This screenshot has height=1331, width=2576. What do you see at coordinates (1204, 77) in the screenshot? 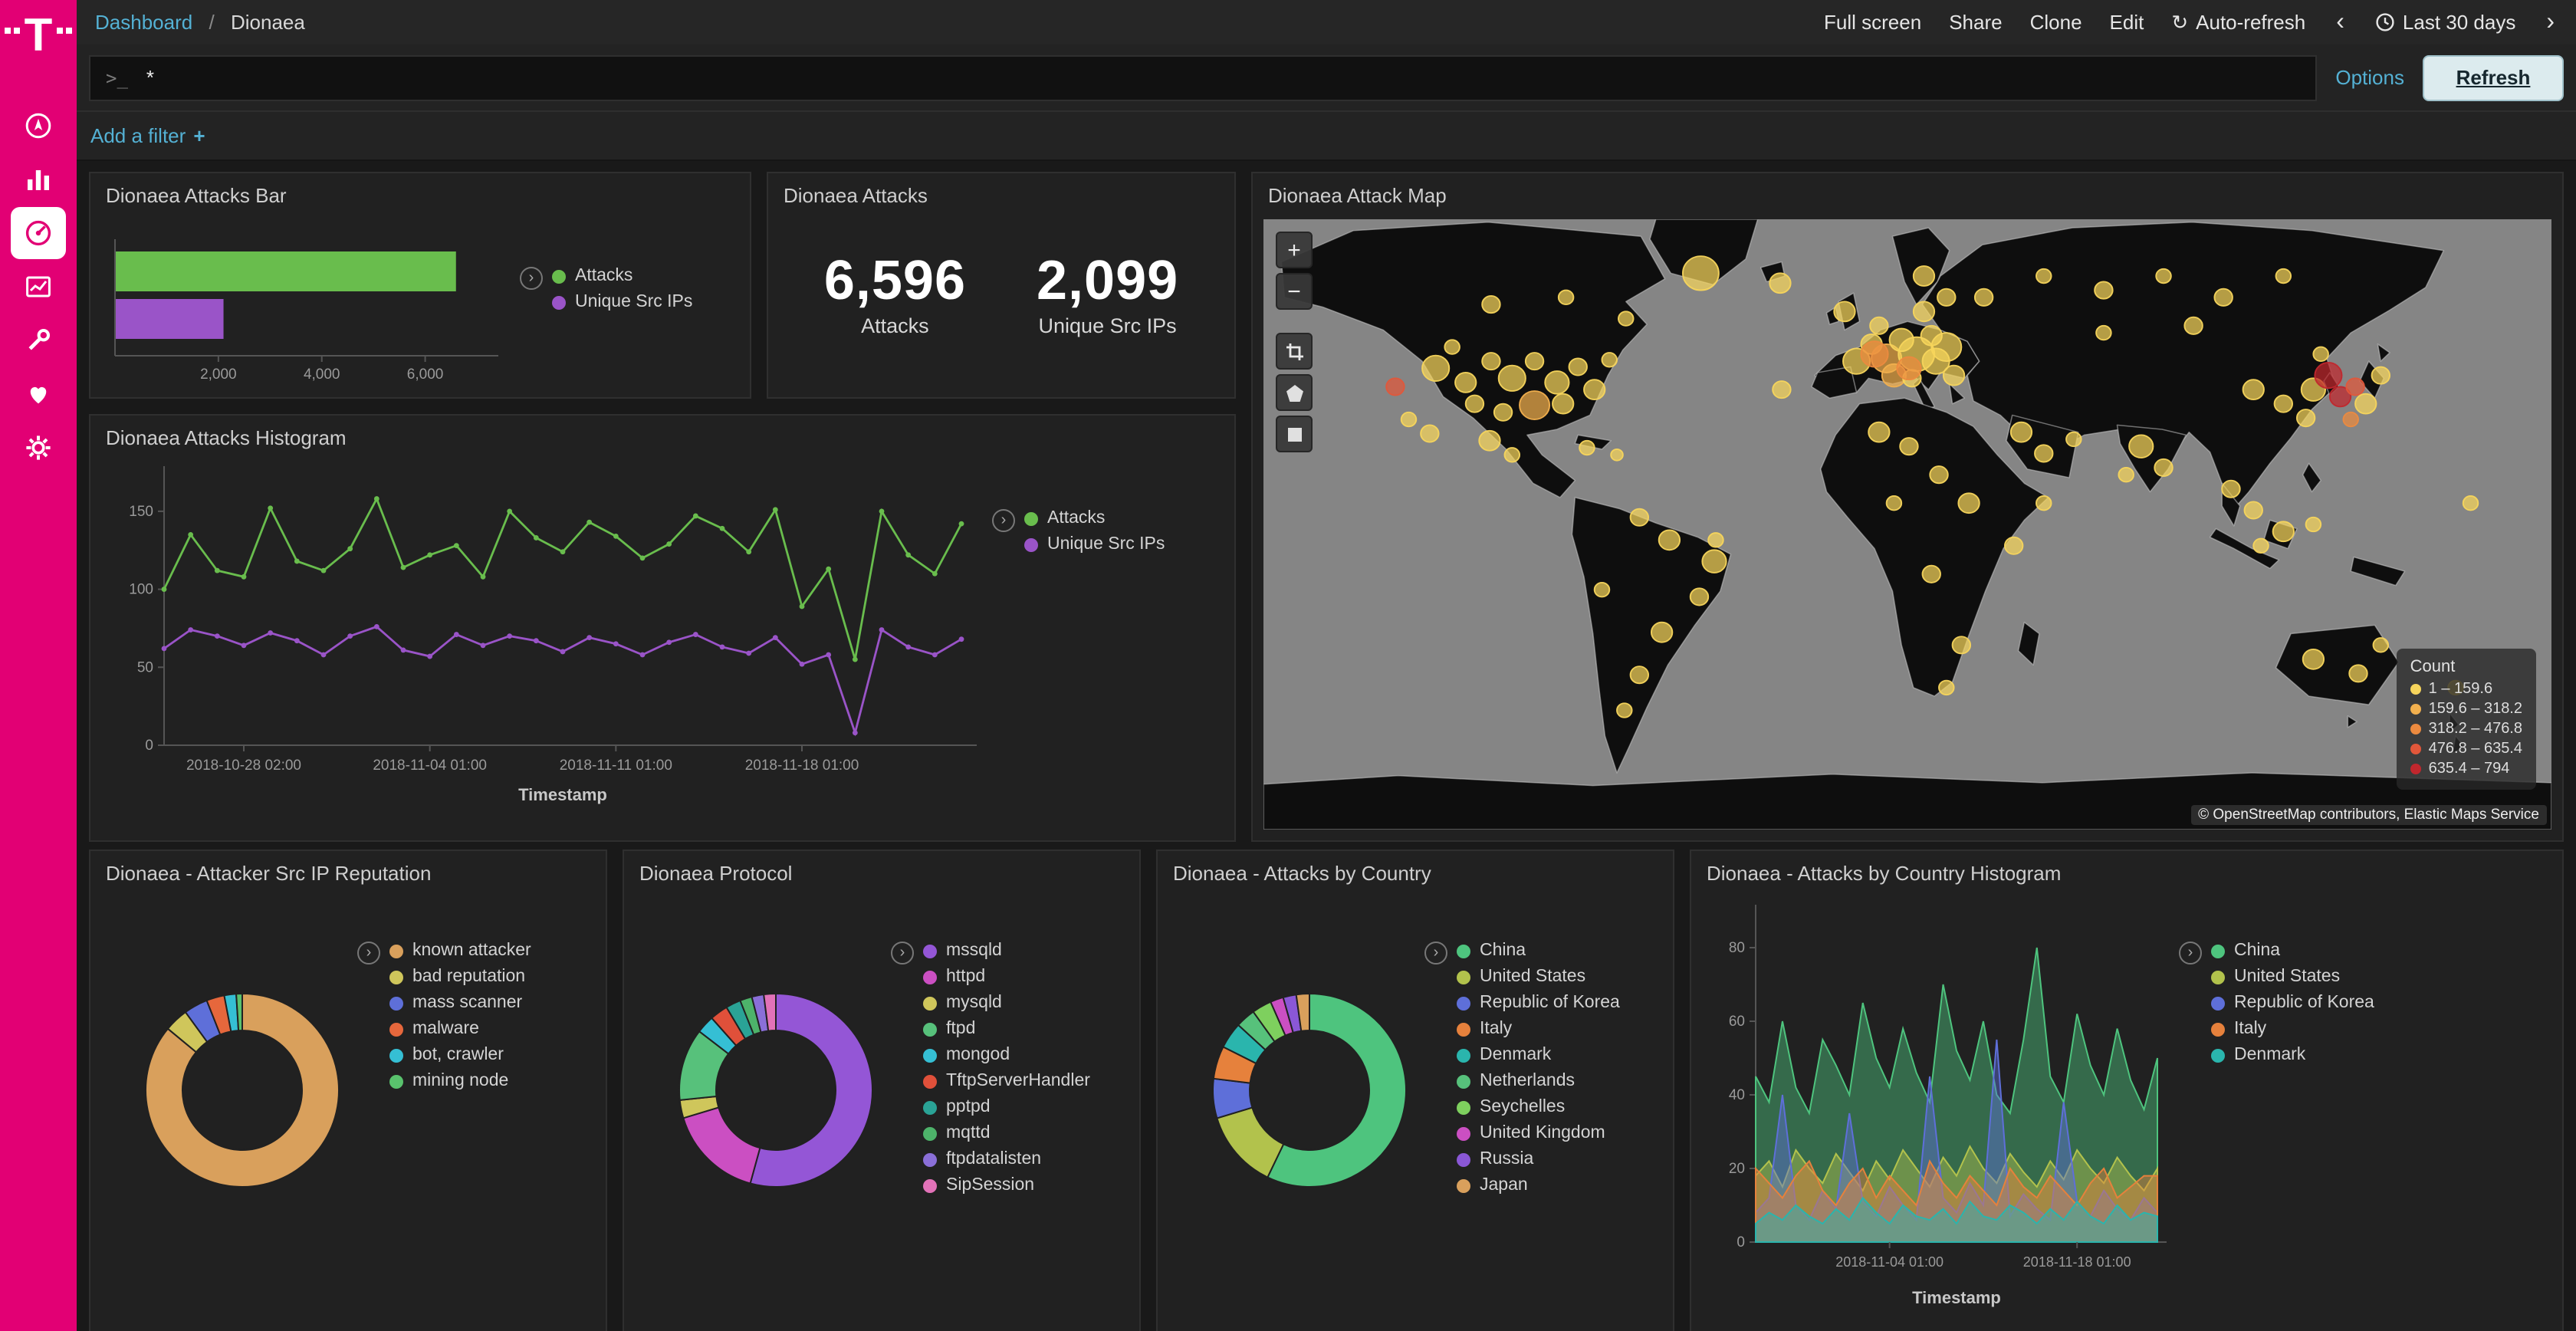
I see `search-query-input: >_ *` at bounding box center [1204, 77].